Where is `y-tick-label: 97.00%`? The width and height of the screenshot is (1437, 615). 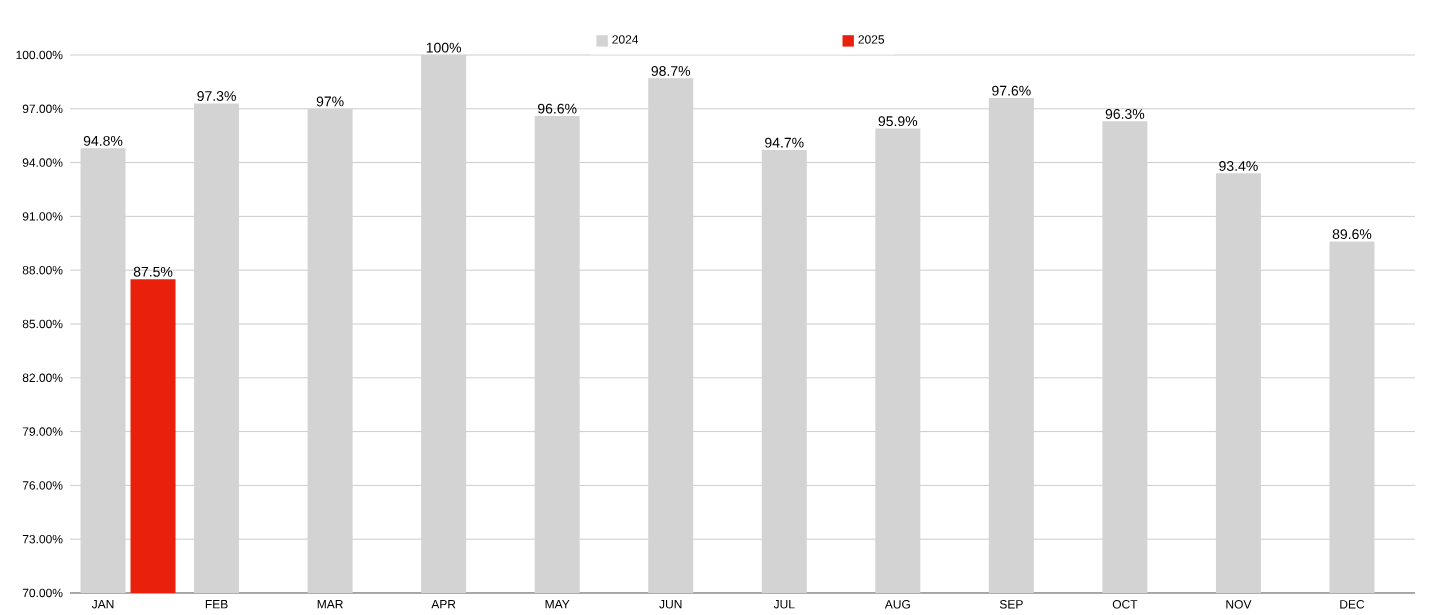
y-tick-label: 97.00% is located at coordinates (42, 108).